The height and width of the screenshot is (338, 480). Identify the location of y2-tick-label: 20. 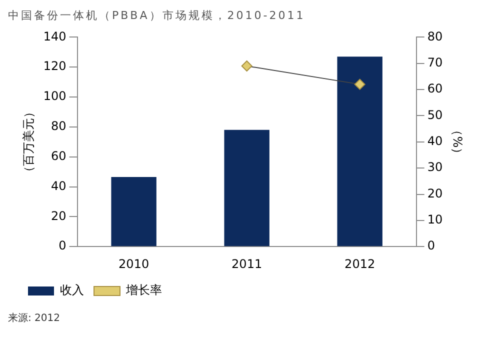
(435, 193).